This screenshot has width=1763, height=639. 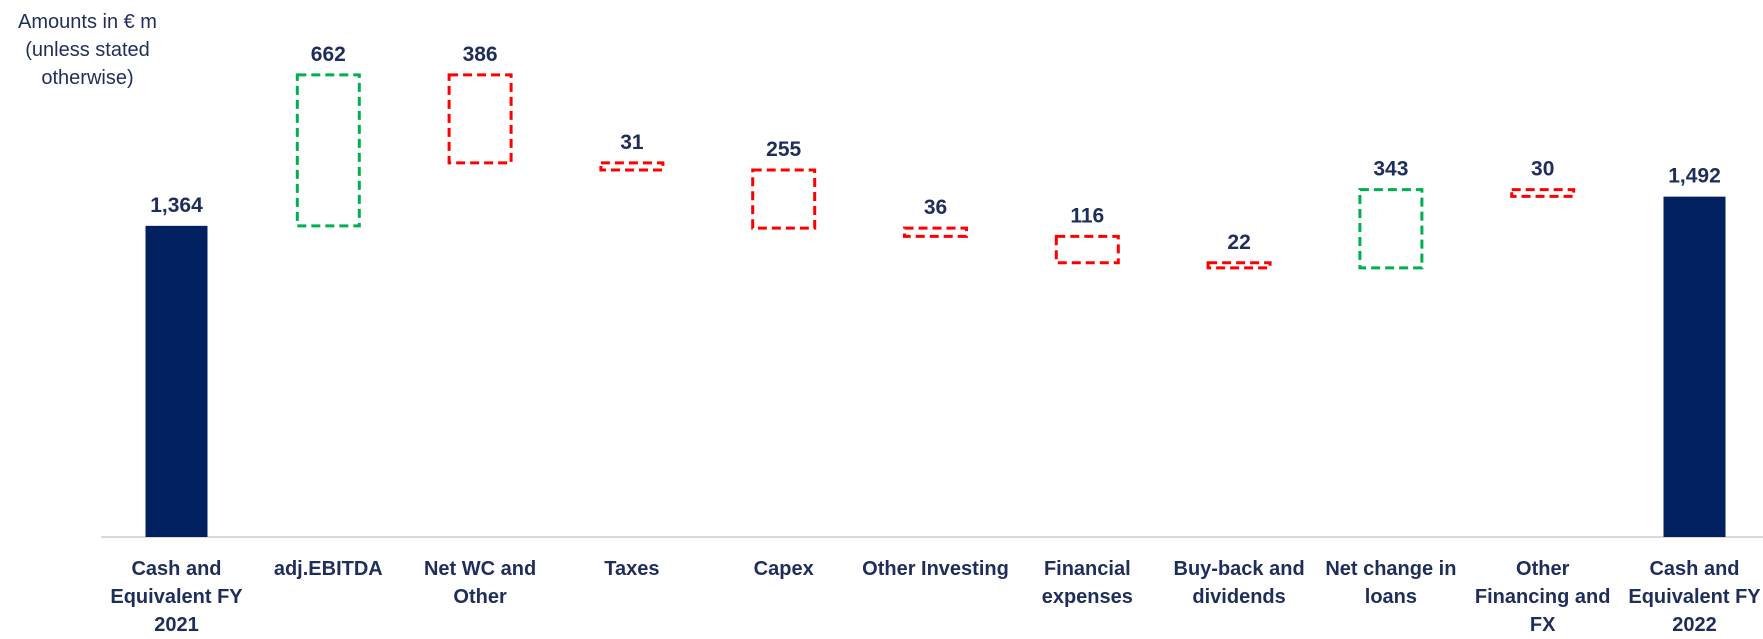 I want to click on value-label: 662, so click(x=328, y=54).